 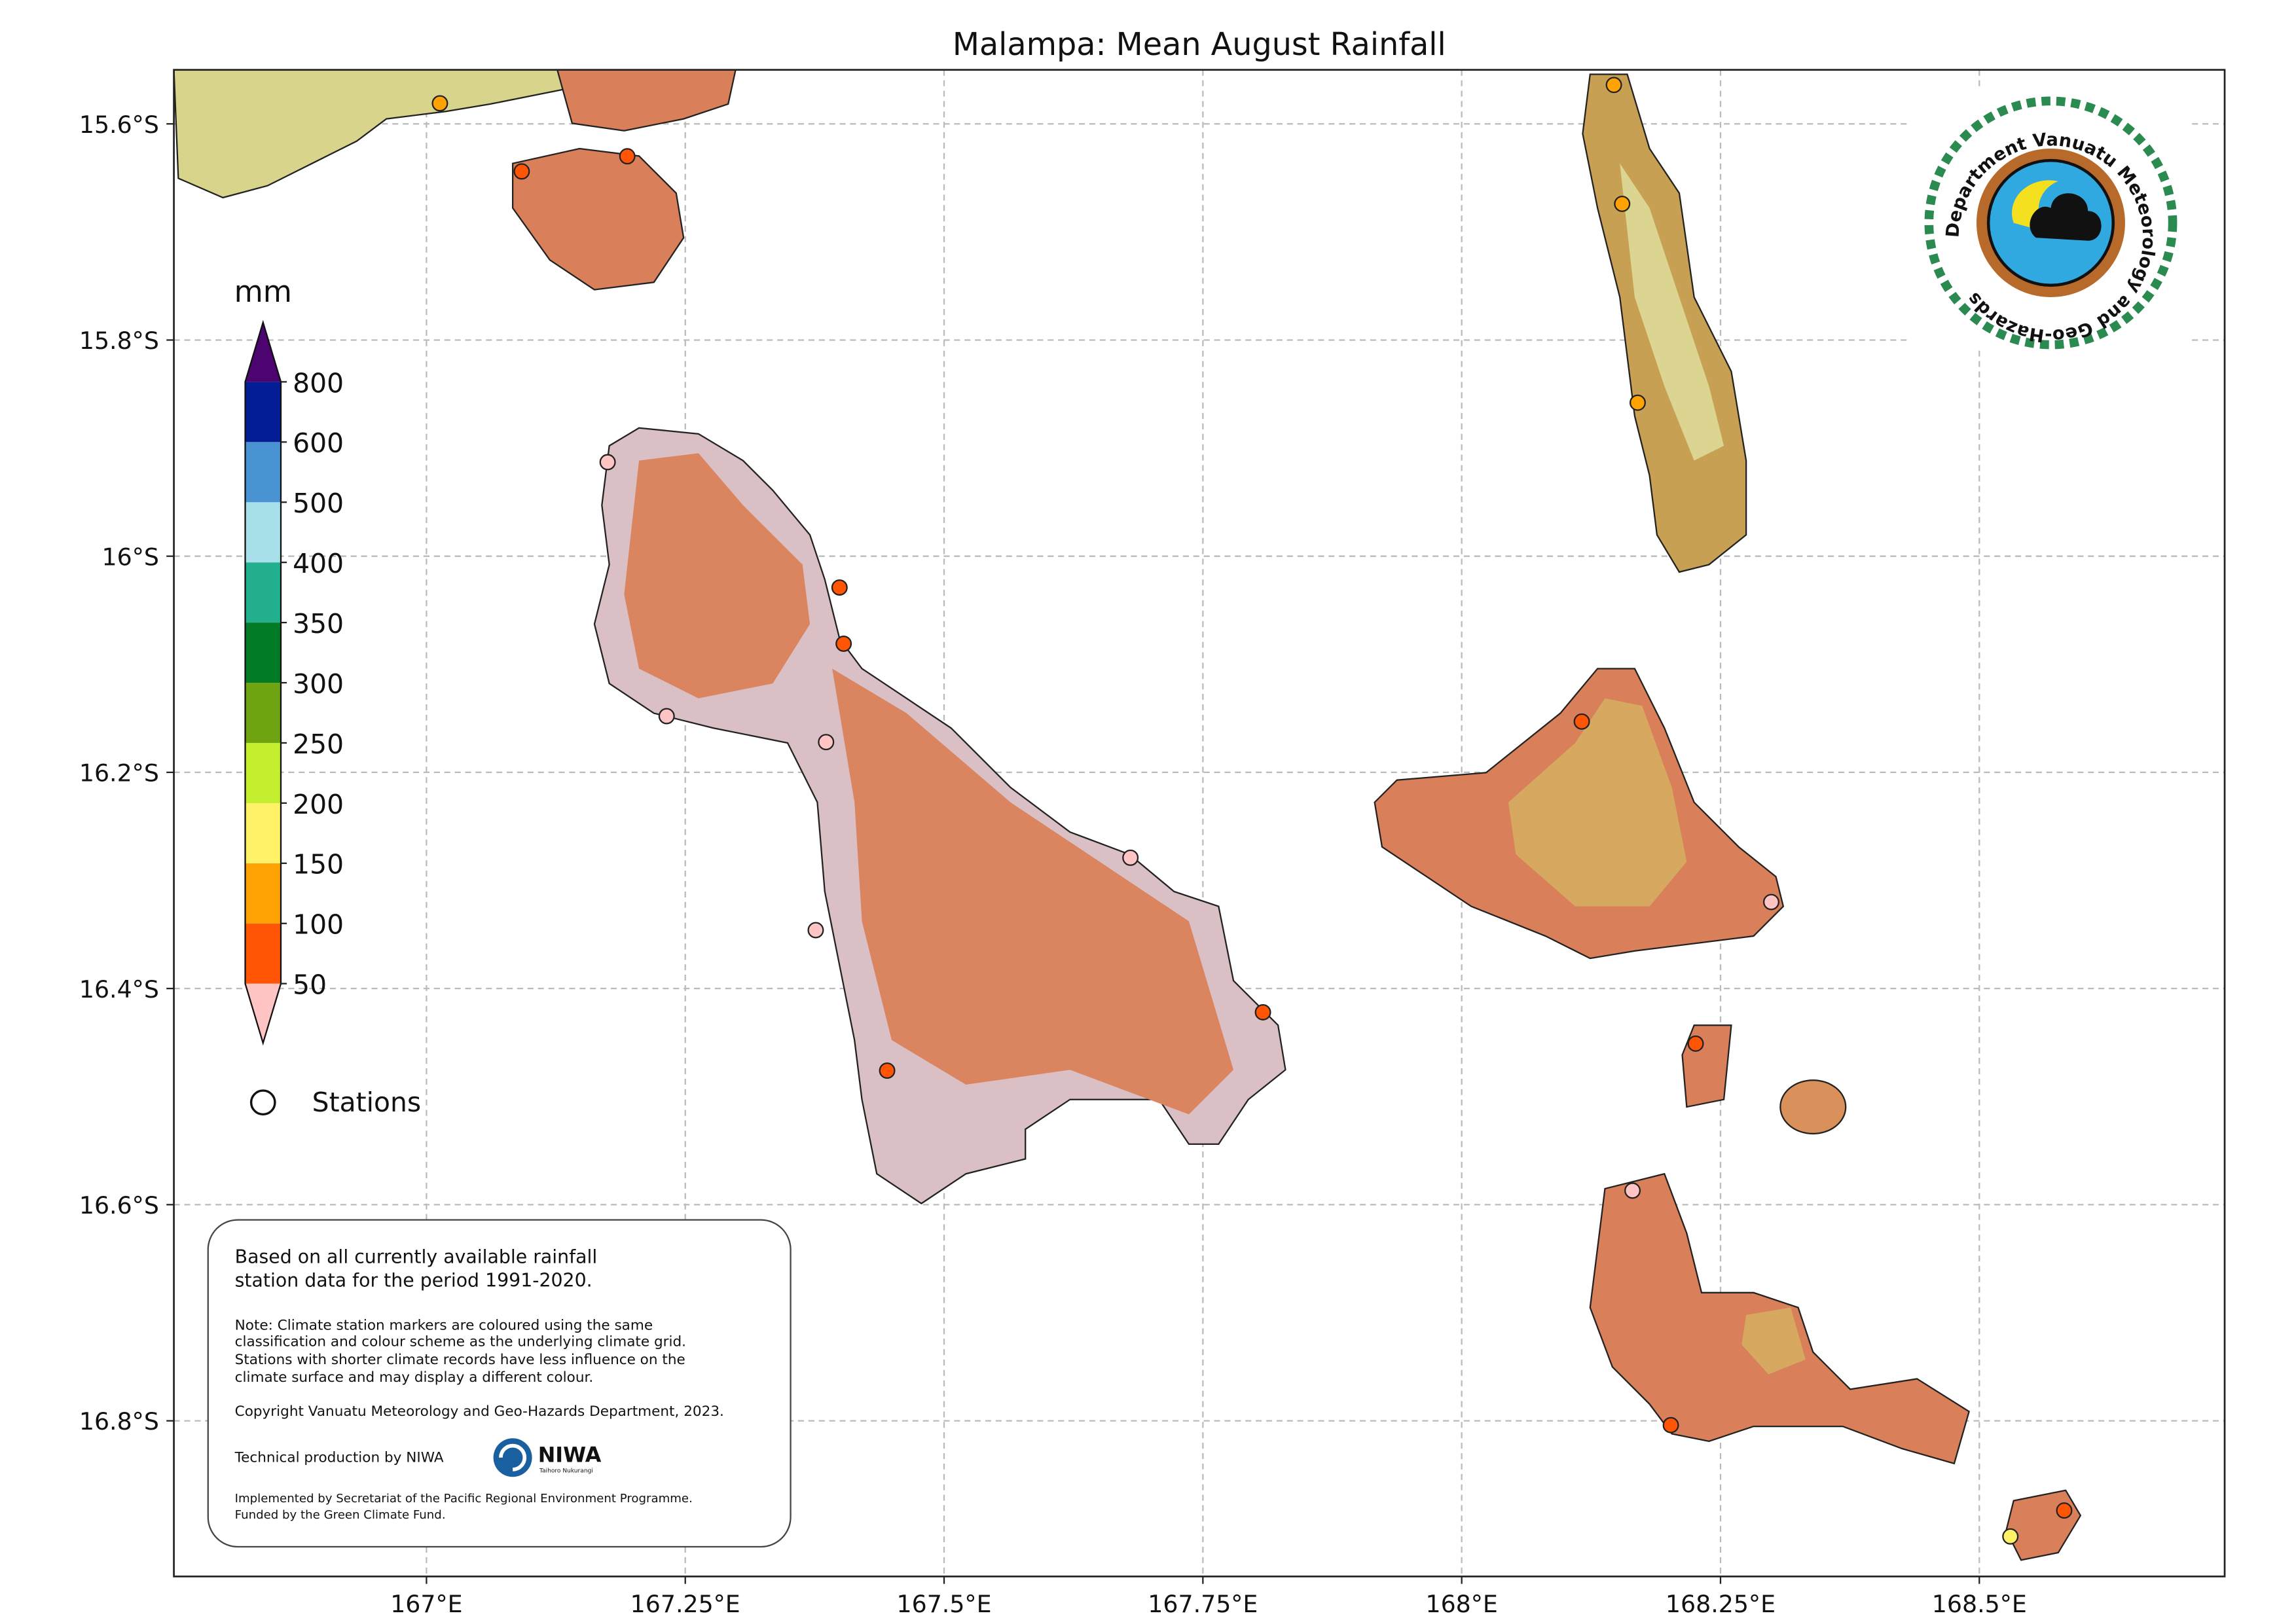 What do you see at coordinates (119, 341) in the screenshot?
I see `y-tick-label: 15.8°S` at bounding box center [119, 341].